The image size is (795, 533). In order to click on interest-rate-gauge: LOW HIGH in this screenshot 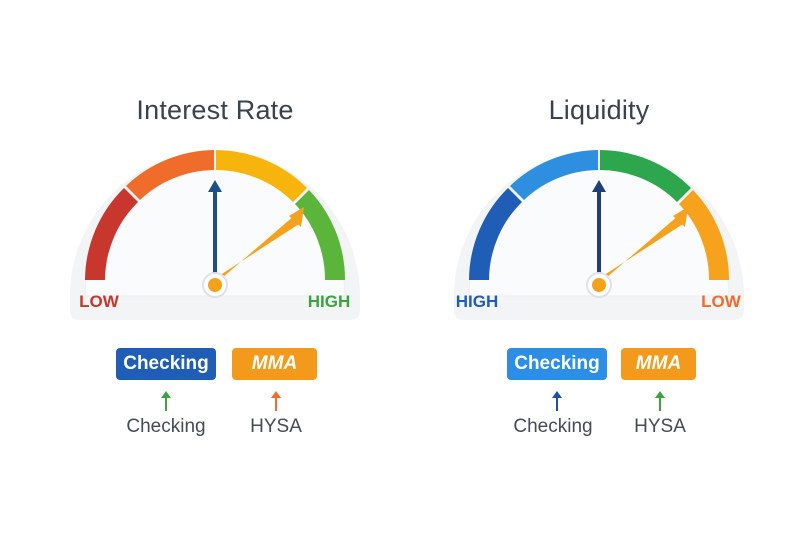, I will do `click(215, 235)`.